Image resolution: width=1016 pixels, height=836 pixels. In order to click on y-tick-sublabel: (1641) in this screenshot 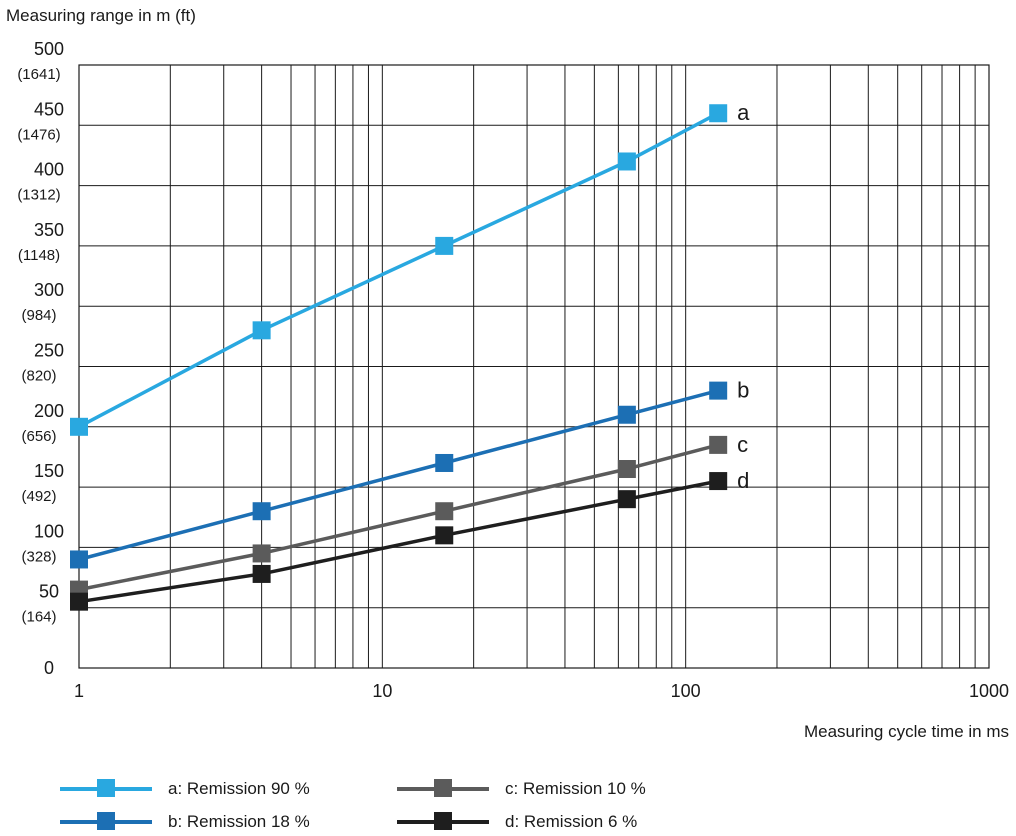, I will do `click(38, 74)`.